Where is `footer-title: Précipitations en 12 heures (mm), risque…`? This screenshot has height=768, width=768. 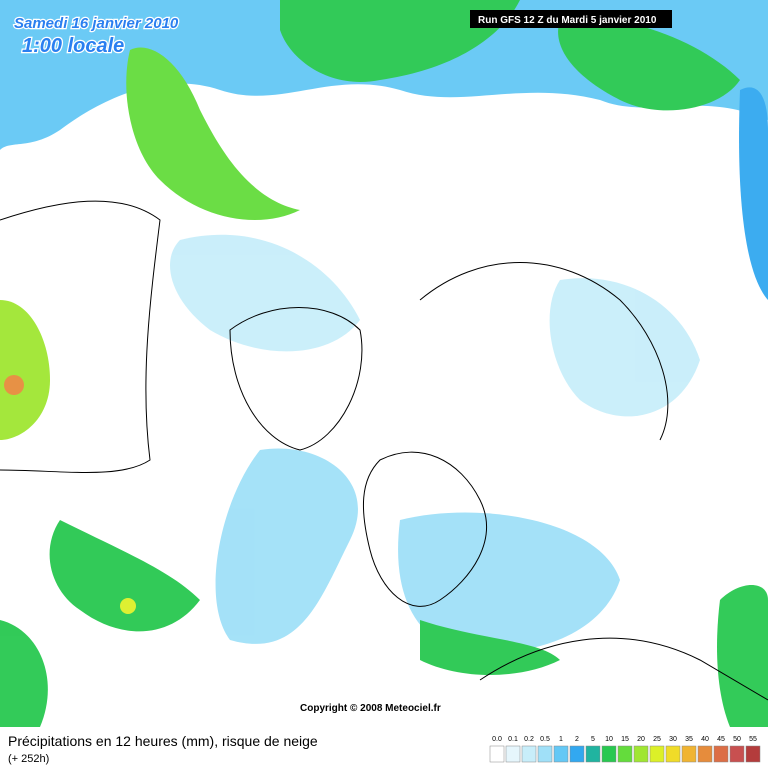 footer-title: Précipitations en 12 heures (mm), risque… is located at coordinates (163, 741).